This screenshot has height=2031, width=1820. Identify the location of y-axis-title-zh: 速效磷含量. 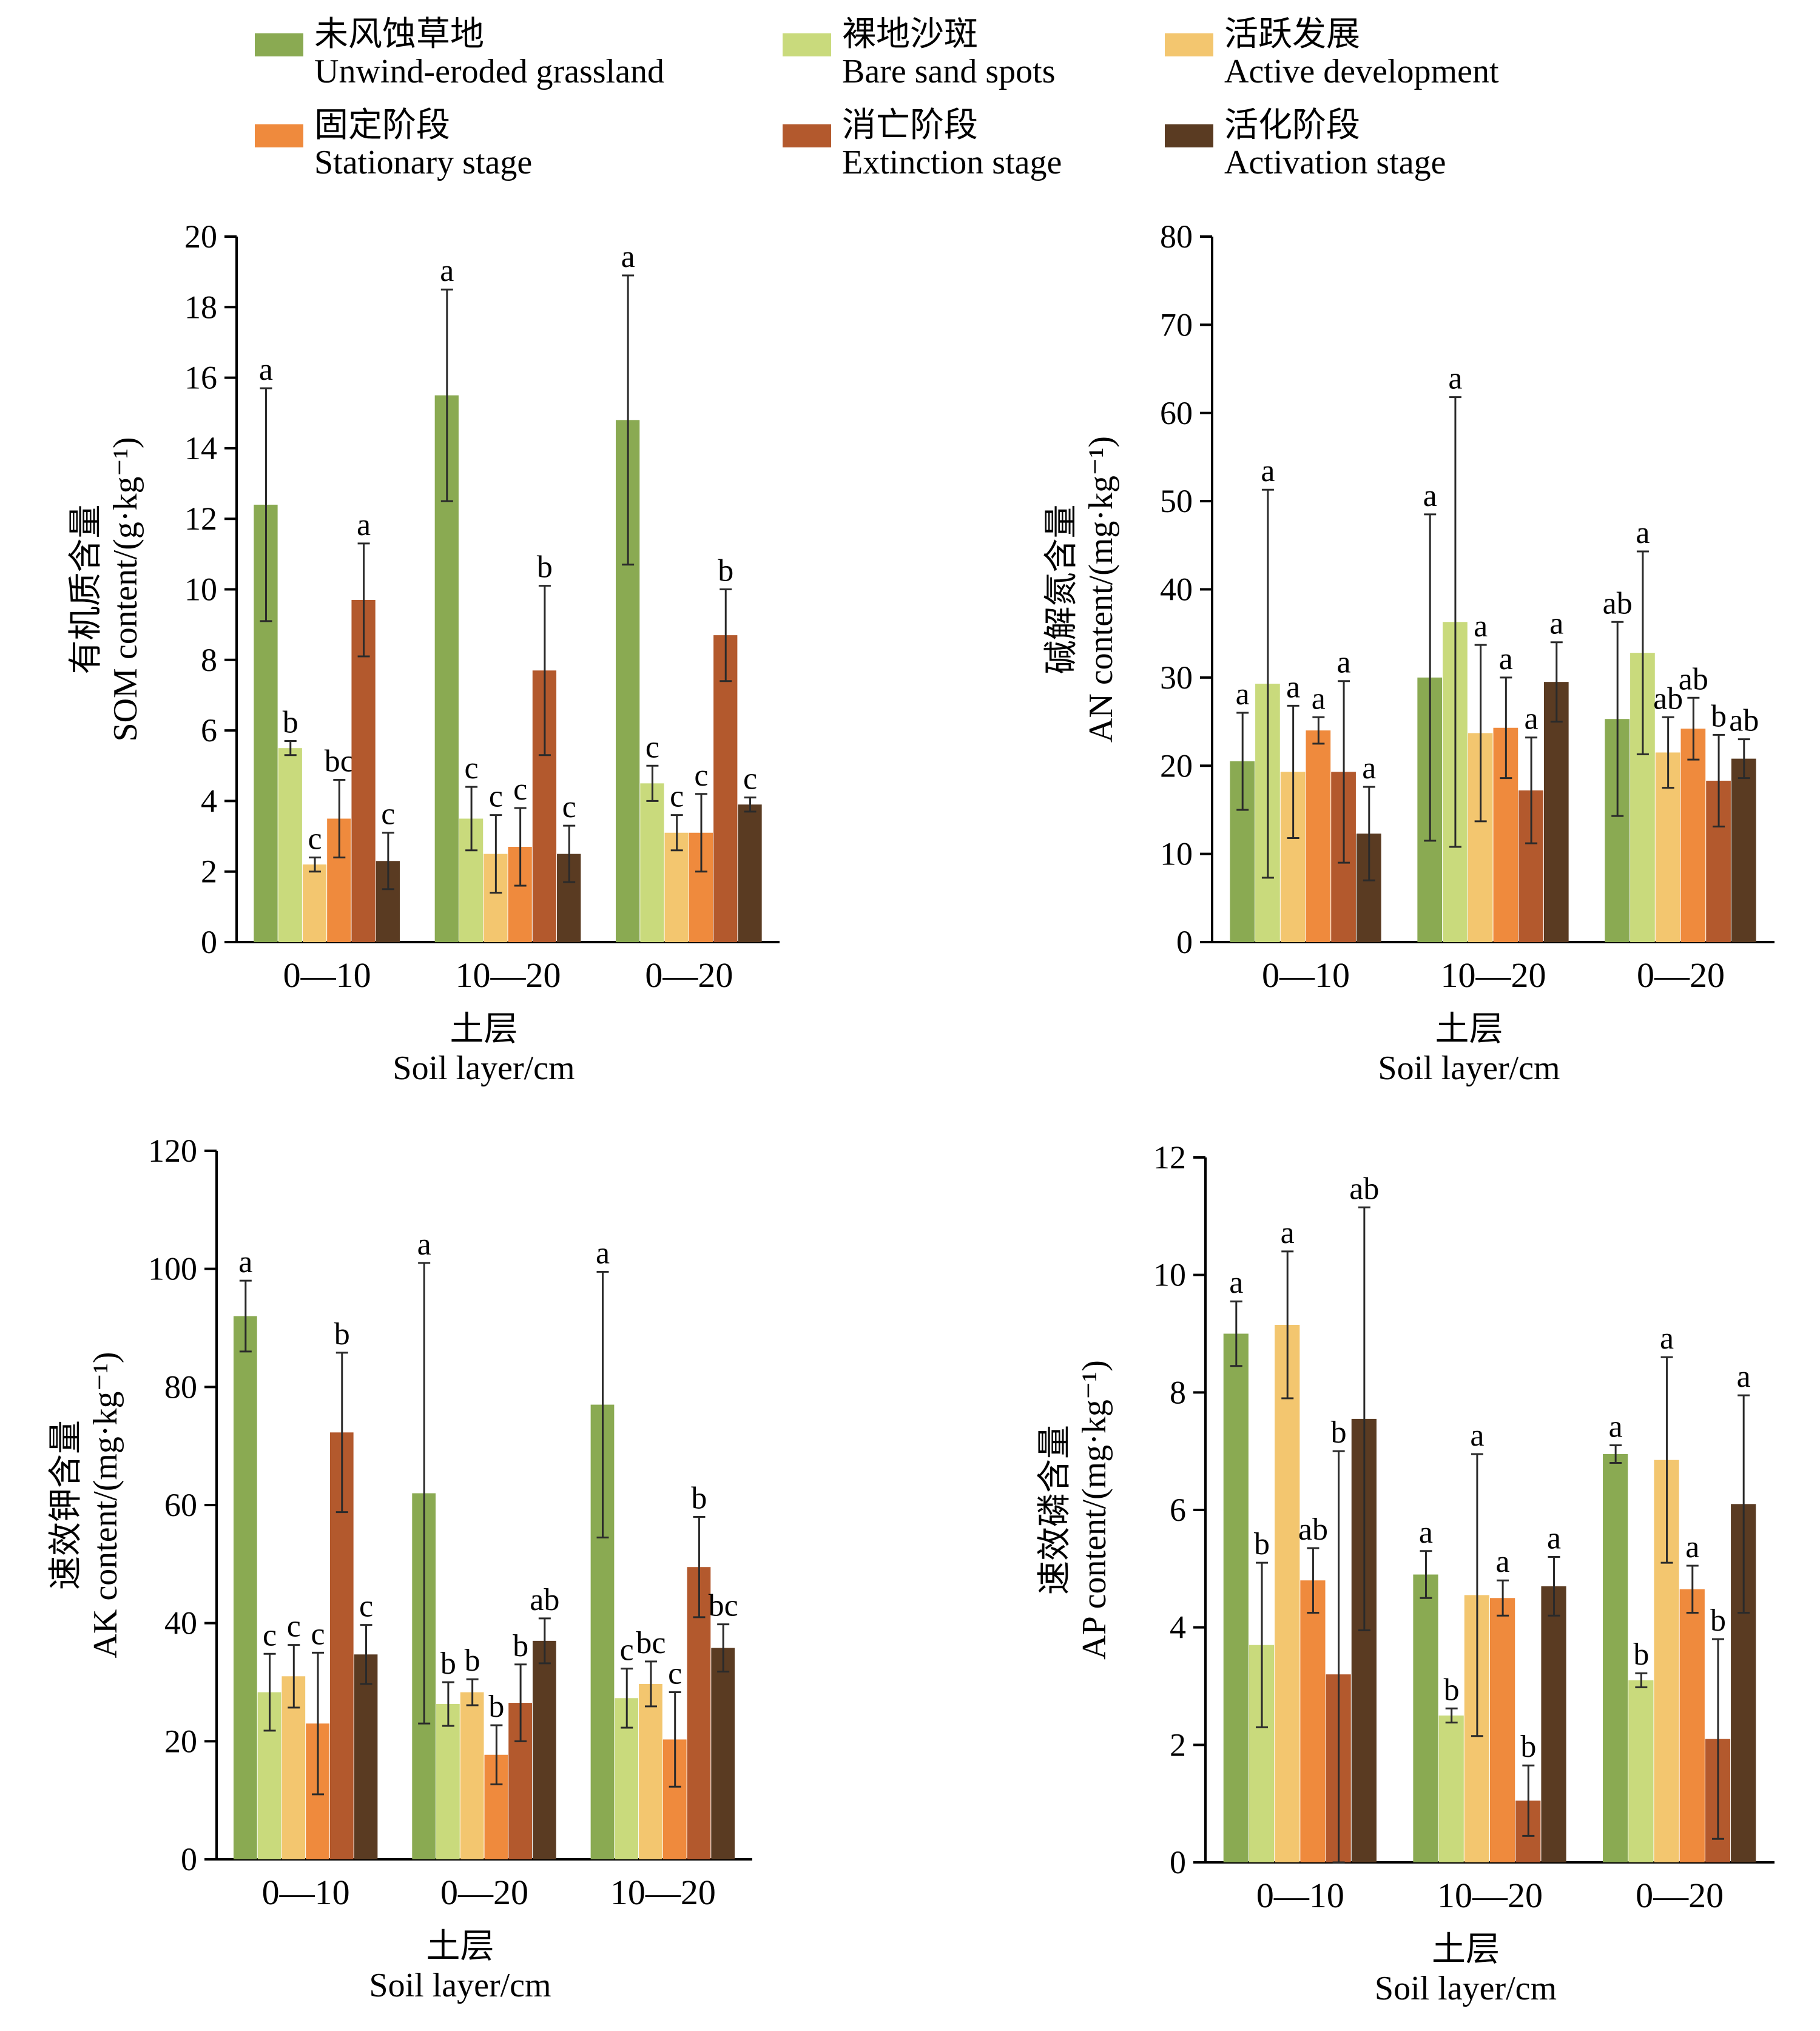
(1055, 1510).